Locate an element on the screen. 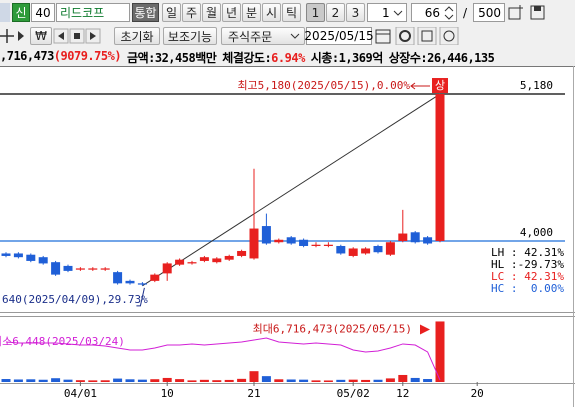 This screenshot has width=575, height=407. period-button: 년 is located at coordinates (231, 12).